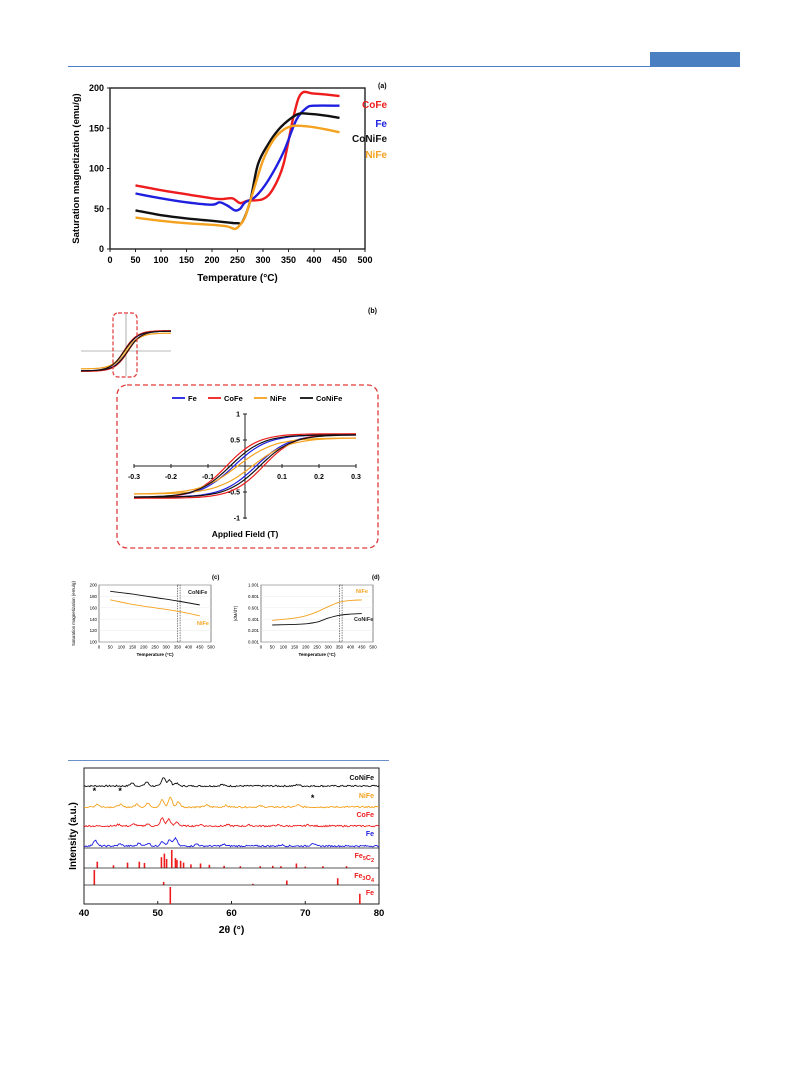 This screenshot has height=1067, width=809. I want to click on x-axis-label: Temperature (°C), so click(317, 654).